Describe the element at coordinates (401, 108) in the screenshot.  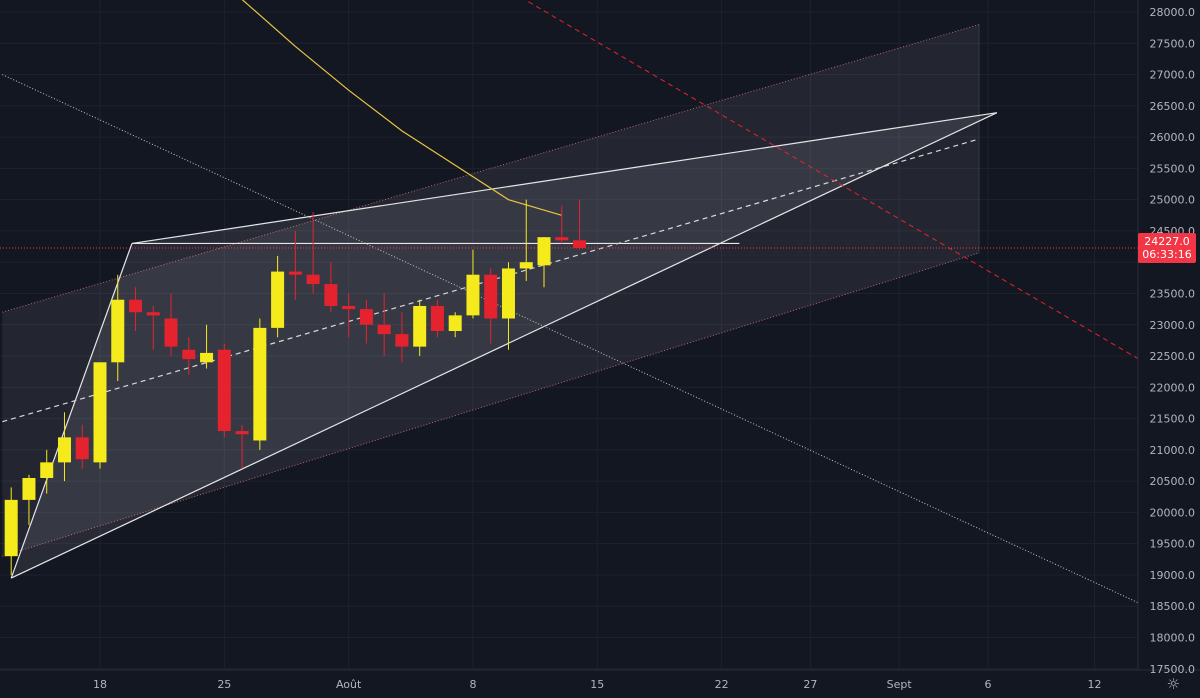
I see `moving-average-line` at that location.